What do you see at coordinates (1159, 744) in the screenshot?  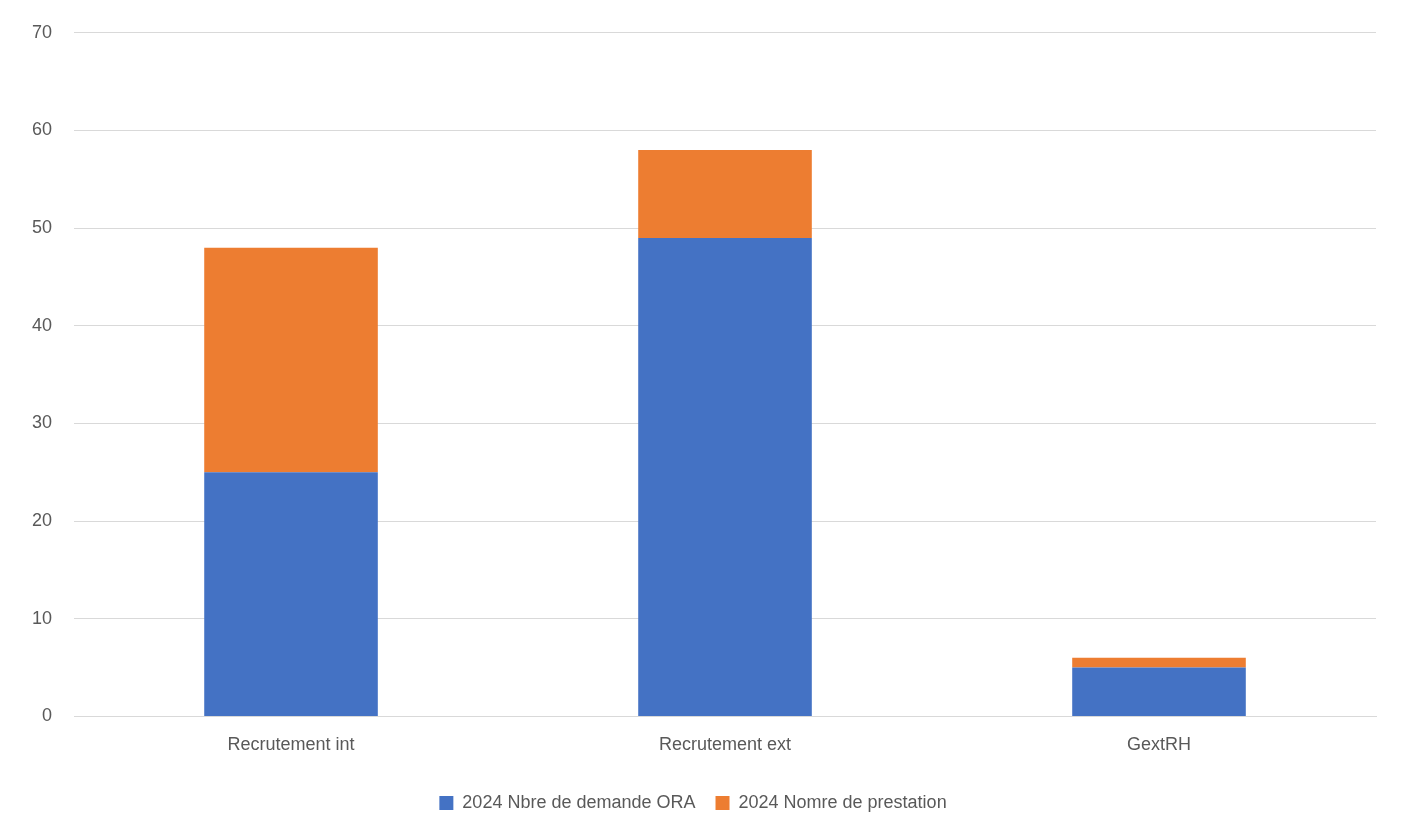 I see `x-tick-label: GextRH` at bounding box center [1159, 744].